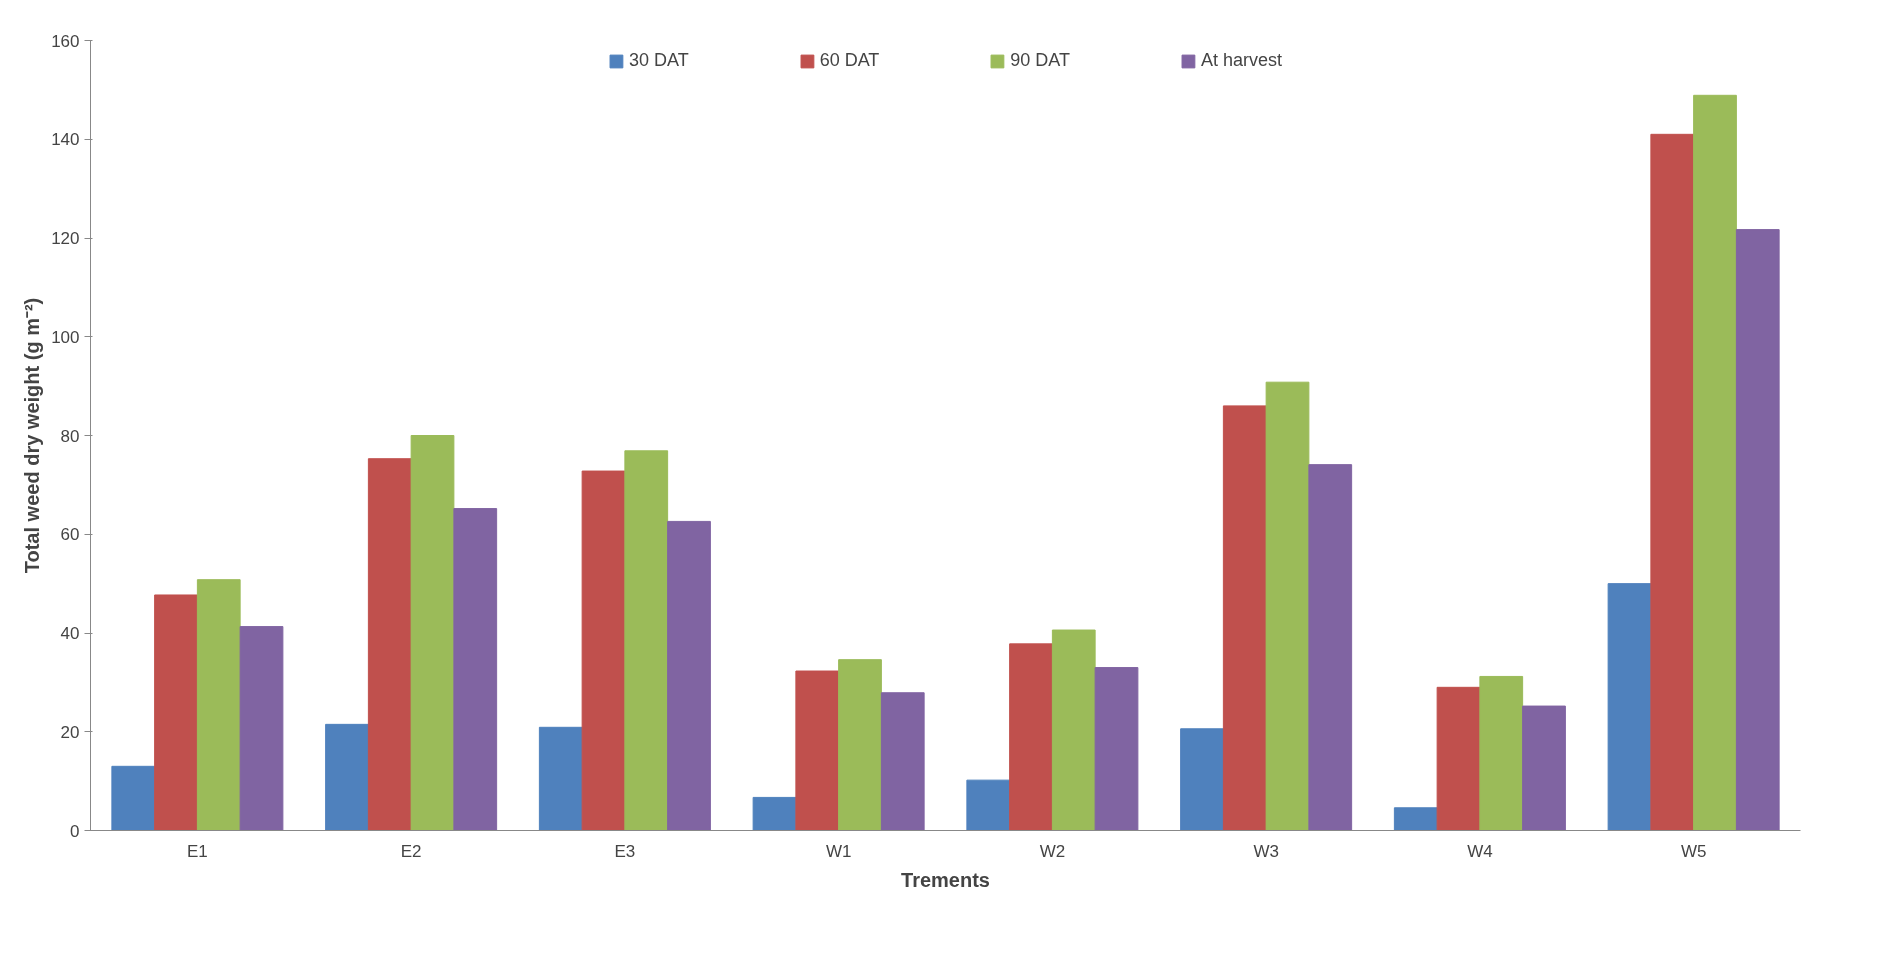  What do you see at coordinates (411, 851) in the screenshot?
I see `x-tick-label: E2` at bounding box center [411, 851].